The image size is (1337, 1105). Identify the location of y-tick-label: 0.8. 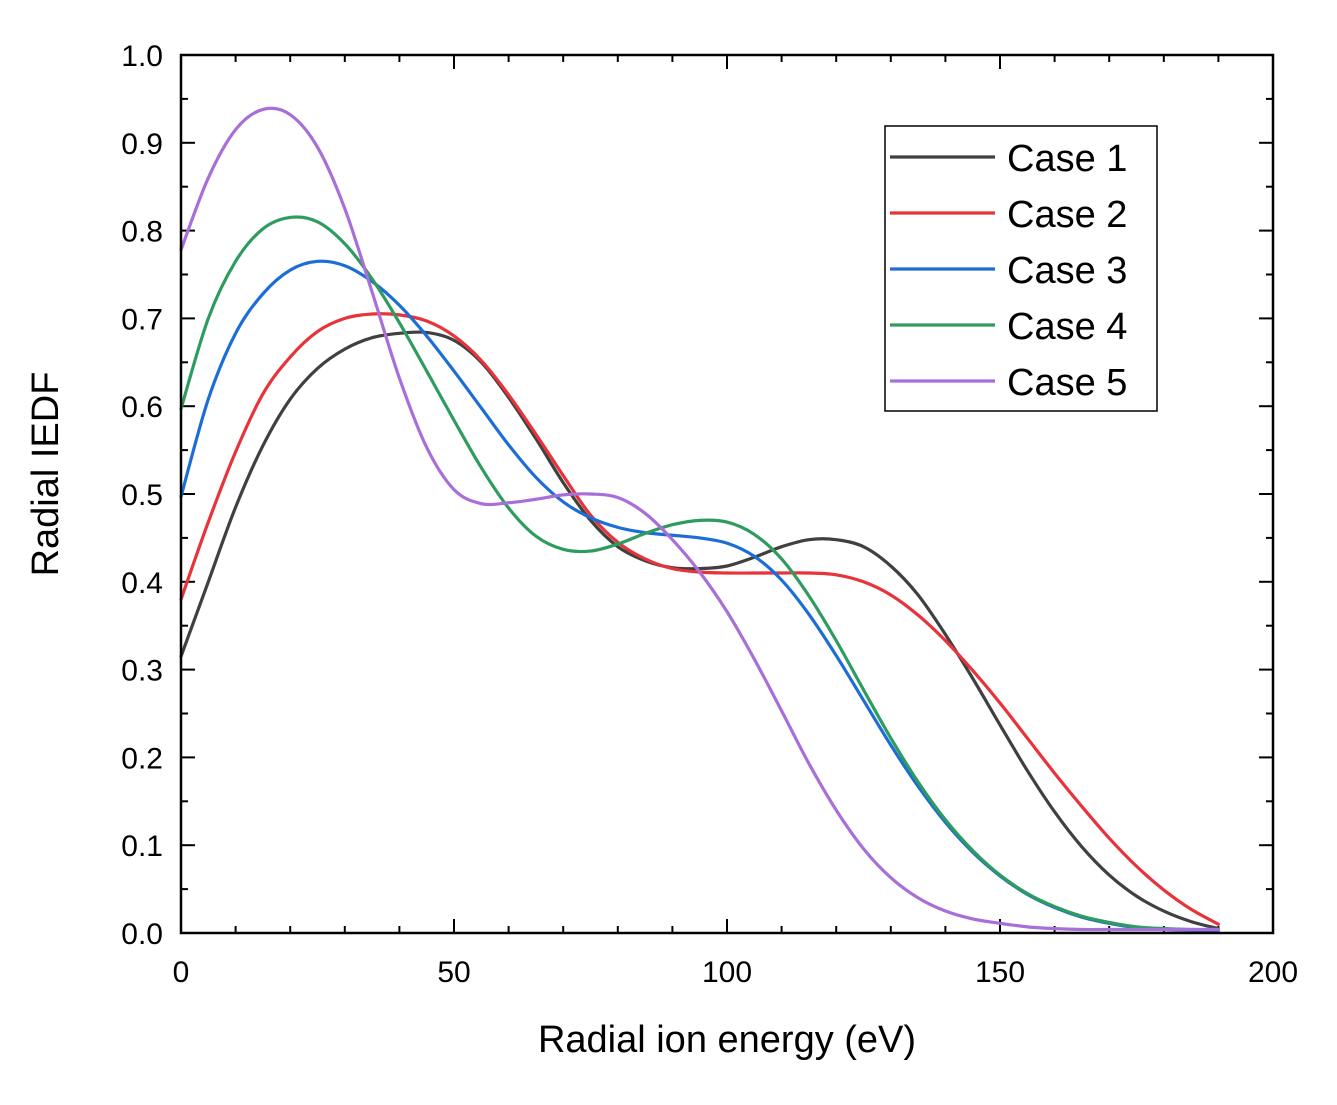
(142, 232).